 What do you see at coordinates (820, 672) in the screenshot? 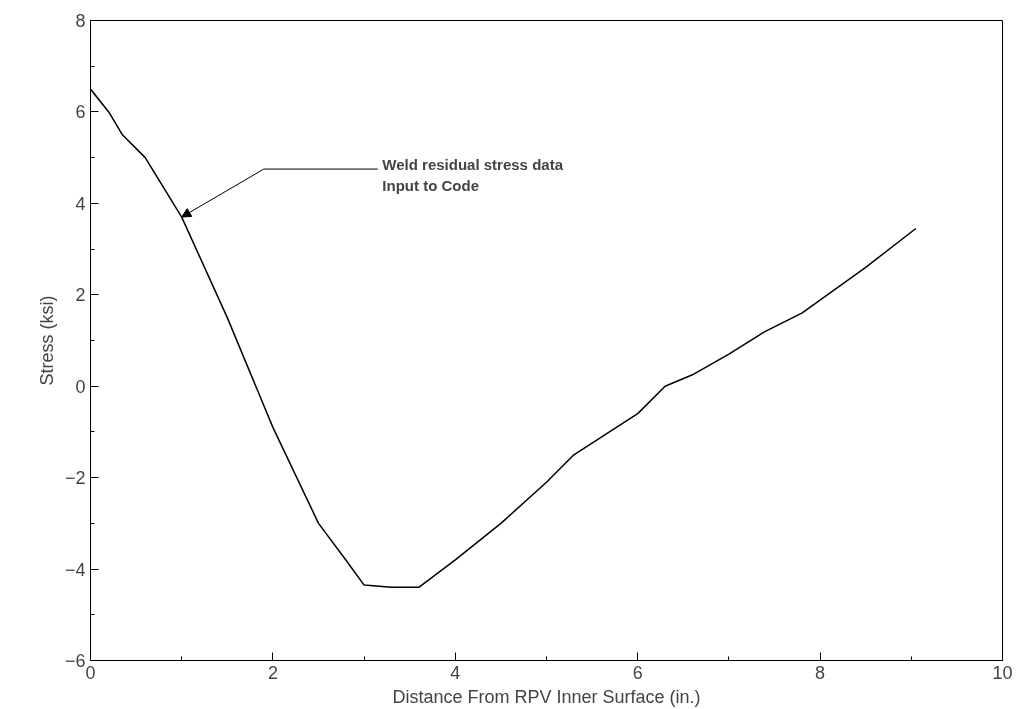
I see `x-tick-label: 8` at bounding box center [820, 672].